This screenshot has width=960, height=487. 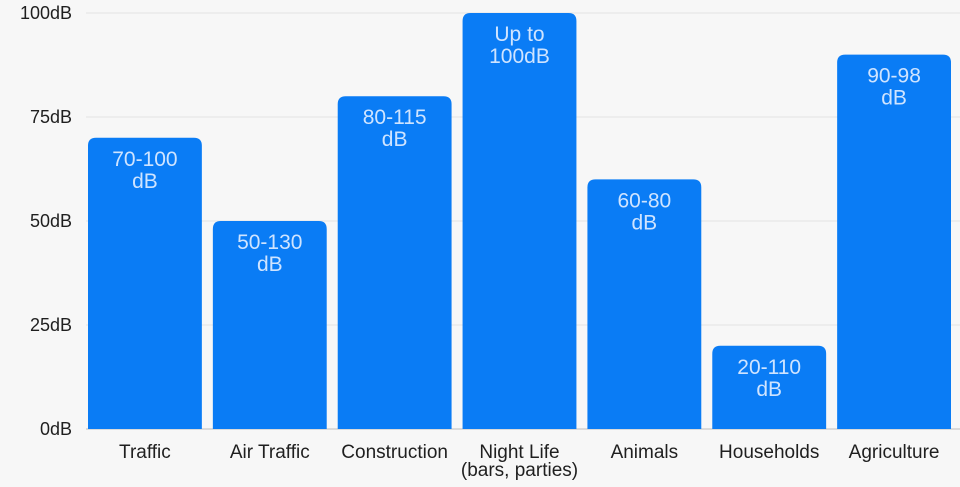 What do you see at coordinates (519, 461) in the screenshot?
I see `x-tick-label: Night Life (bars, parties)` at bounding box center [519, 461].